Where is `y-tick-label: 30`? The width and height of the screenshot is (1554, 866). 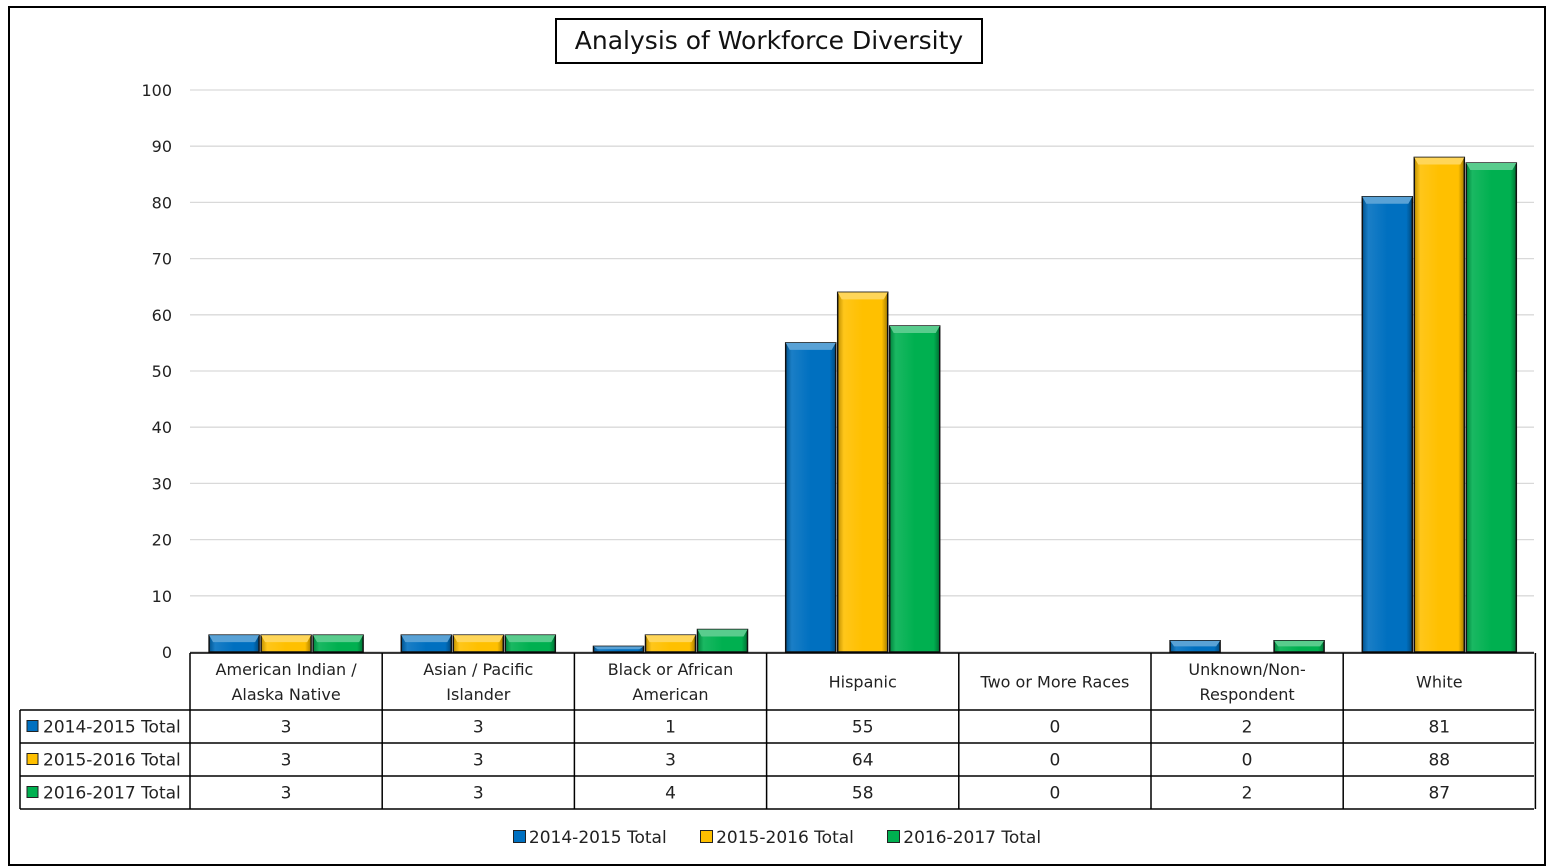 y-tick-label: 30 is located at coordinates (162, 483).